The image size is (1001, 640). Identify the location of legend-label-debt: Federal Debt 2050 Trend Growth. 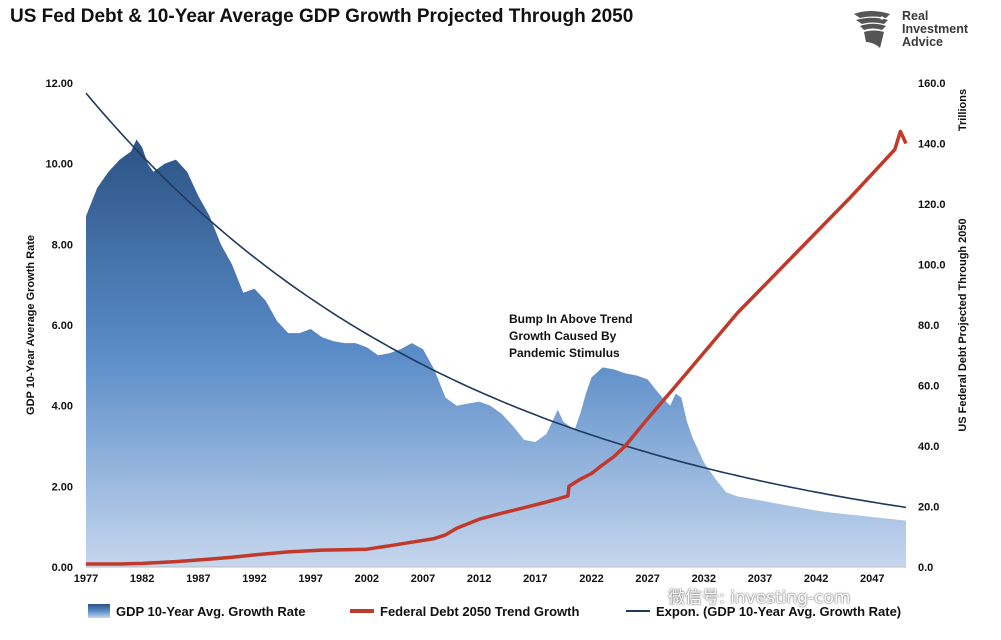
(479, 611).